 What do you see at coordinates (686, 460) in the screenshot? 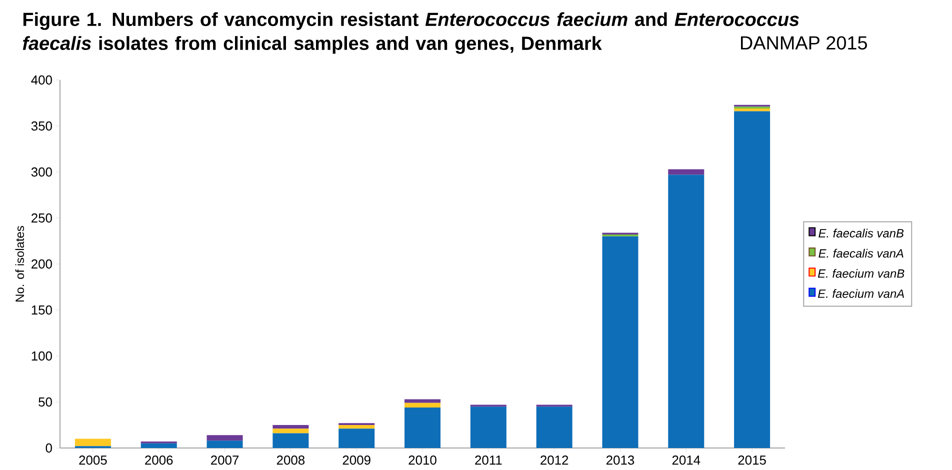
I see `x-tick-label: 2014` at bounding box center [686, 460].